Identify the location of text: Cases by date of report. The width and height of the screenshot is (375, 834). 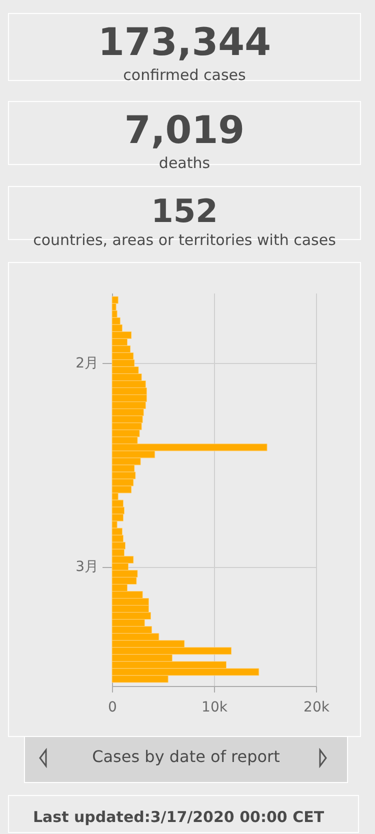
(186, 759).